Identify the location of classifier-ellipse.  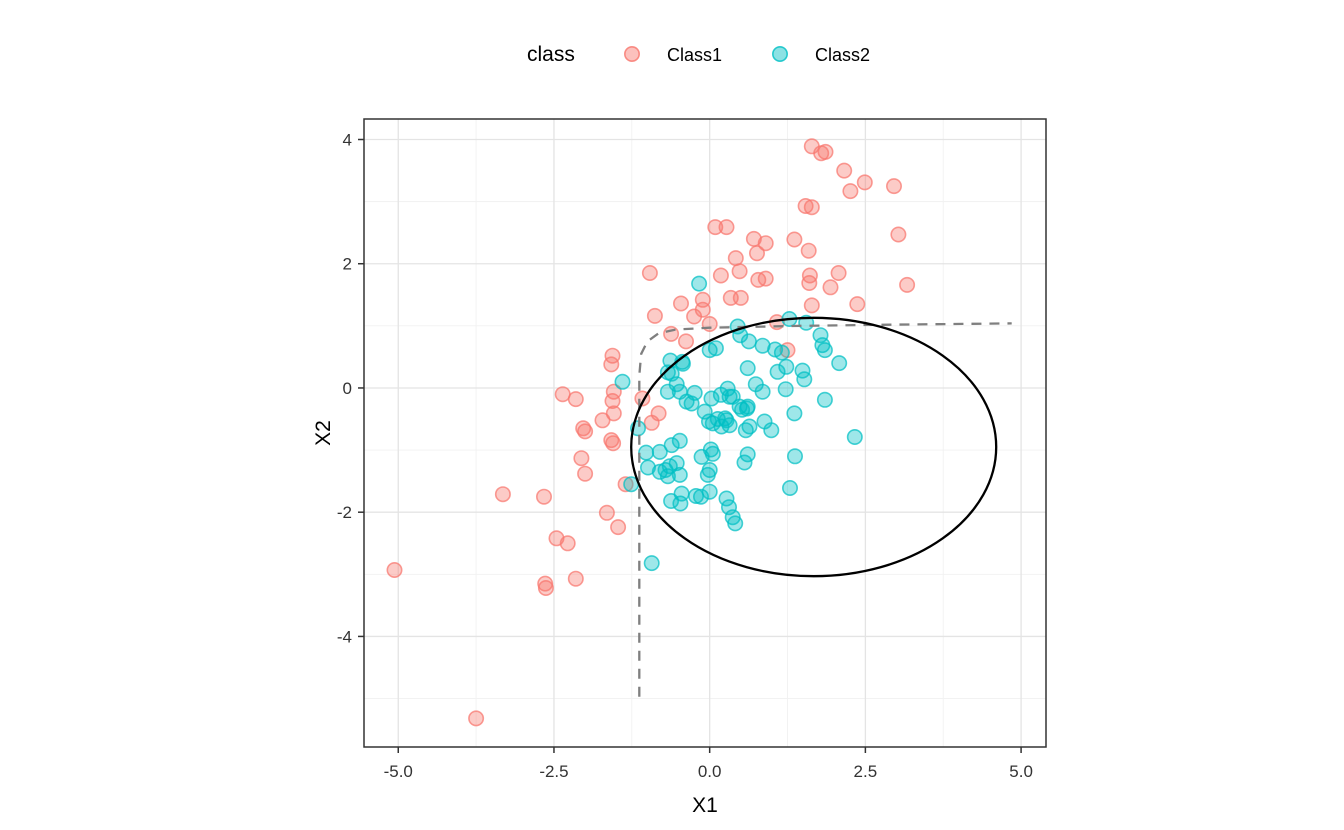
(814, 447).